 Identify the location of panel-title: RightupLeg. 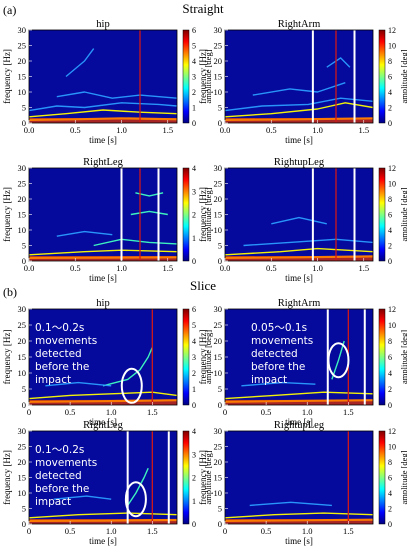
(299, 425).